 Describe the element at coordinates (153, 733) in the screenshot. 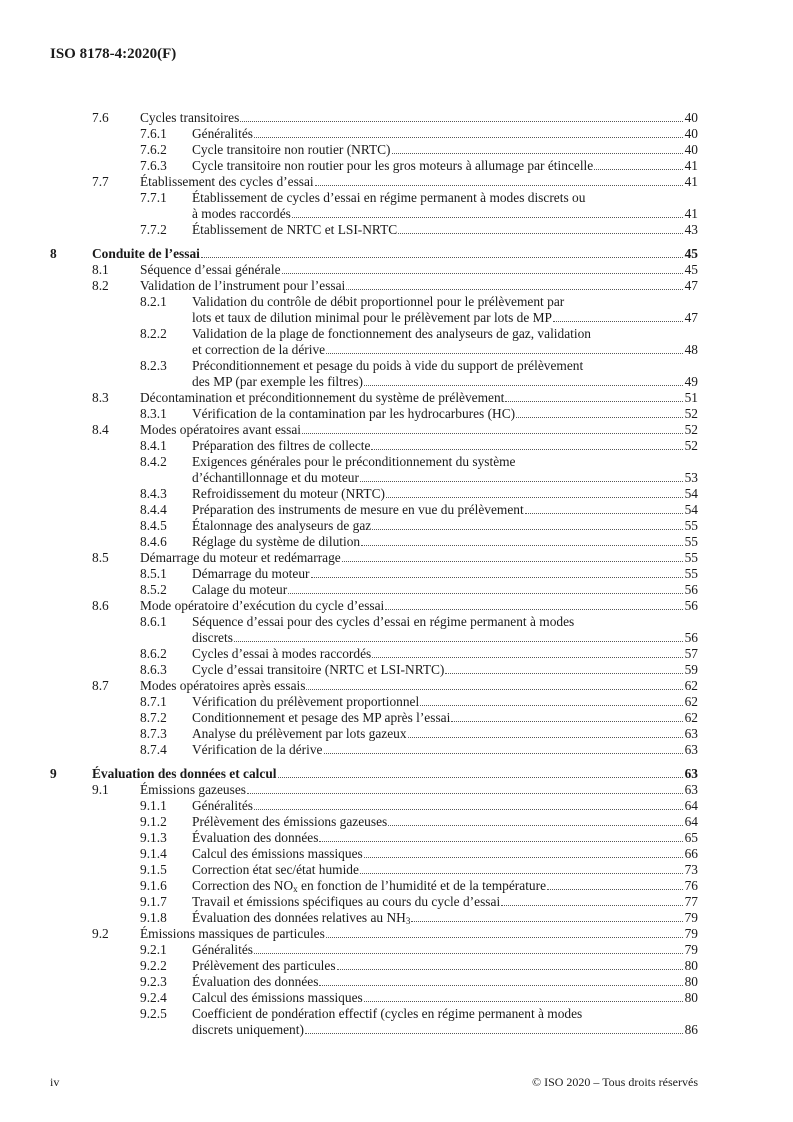

I see `toc-entry-number: 8.7.3` at that location.